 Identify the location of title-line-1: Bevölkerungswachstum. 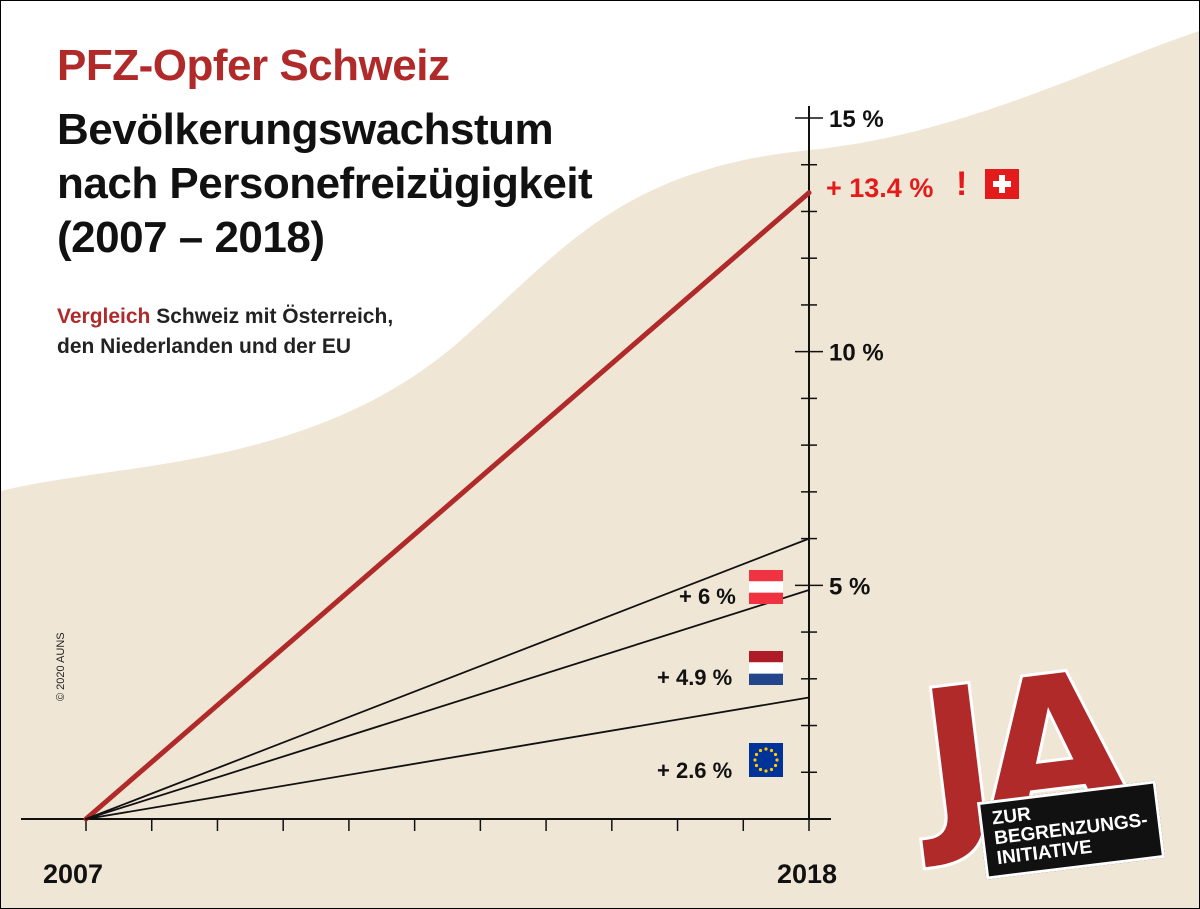
(305, 129).